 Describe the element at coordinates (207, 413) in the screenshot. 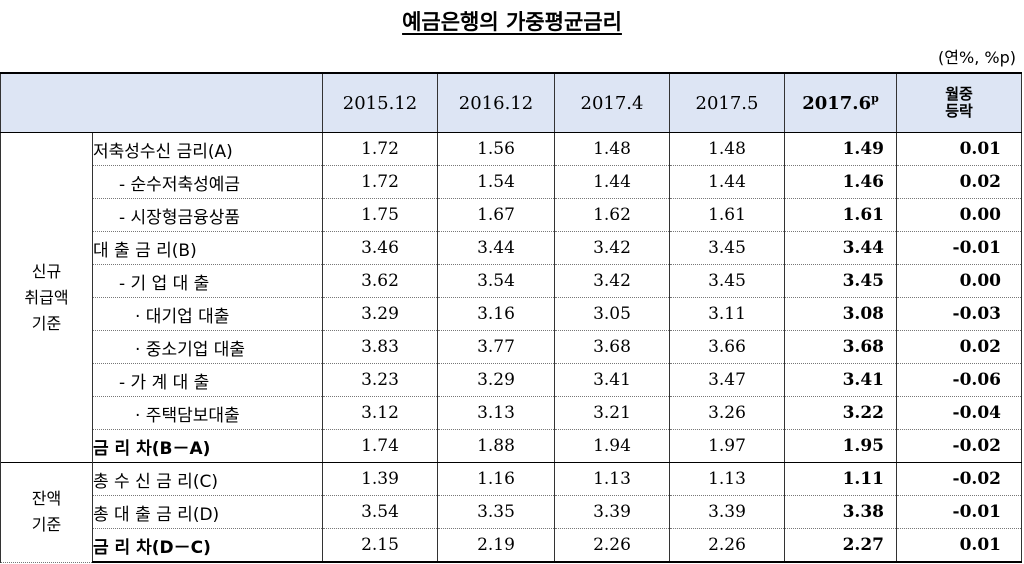

I see `row-label: · 주택담보대출` at that location.